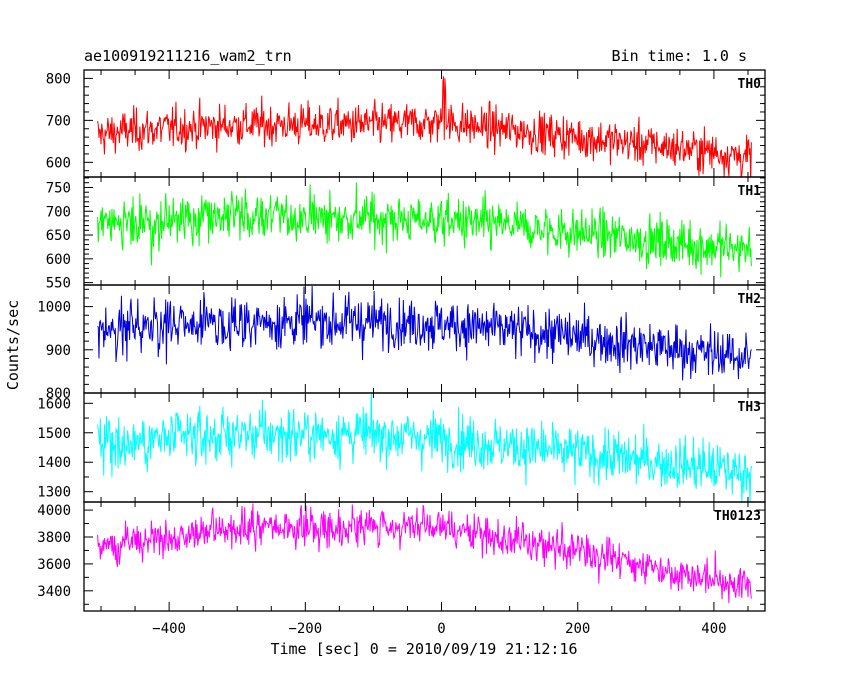 This screenshot has height=684, width=850. Describe the element at coordinates (58, 236) in the screenshot. I see `y-tick-label: 650` at that location.